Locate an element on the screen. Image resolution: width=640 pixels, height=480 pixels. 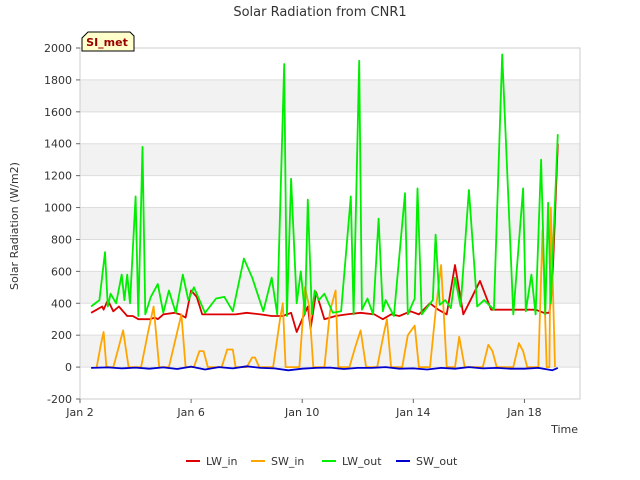
y-tick-label: 0 is located at coordinates (68, 367).